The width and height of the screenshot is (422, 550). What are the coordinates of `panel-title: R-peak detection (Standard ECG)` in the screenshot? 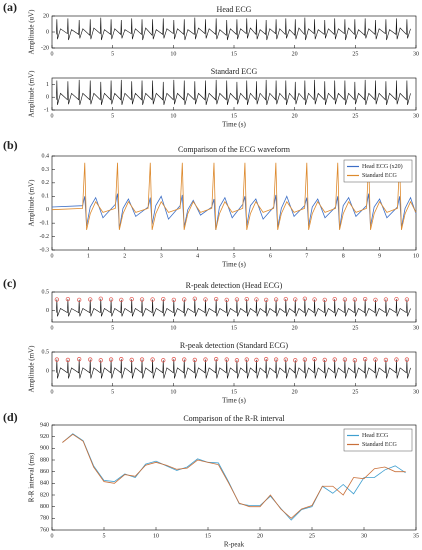 It's located at (234, 345).